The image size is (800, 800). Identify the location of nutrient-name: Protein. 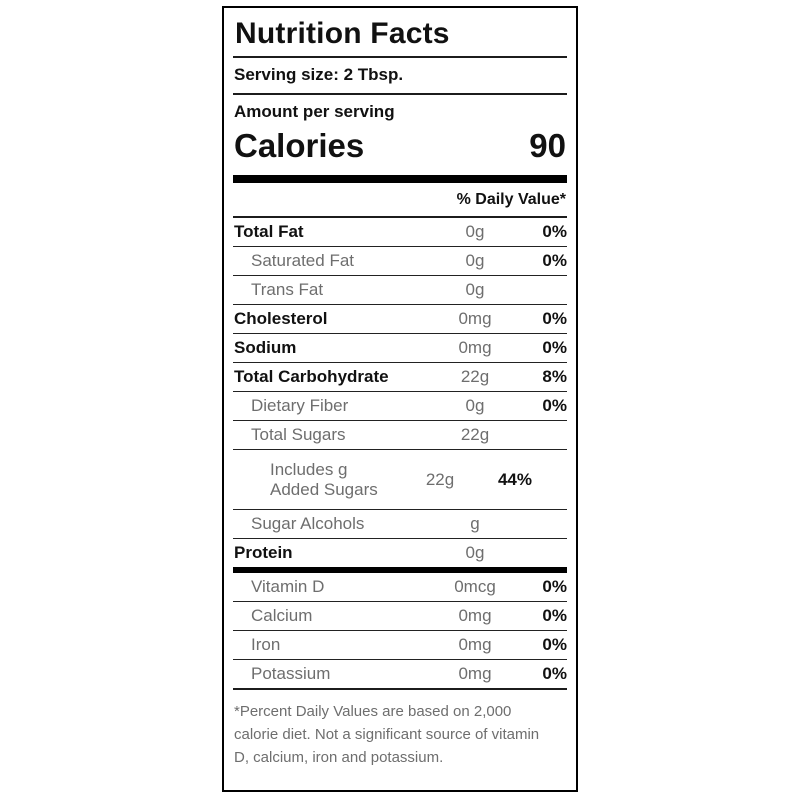
(263, 552).